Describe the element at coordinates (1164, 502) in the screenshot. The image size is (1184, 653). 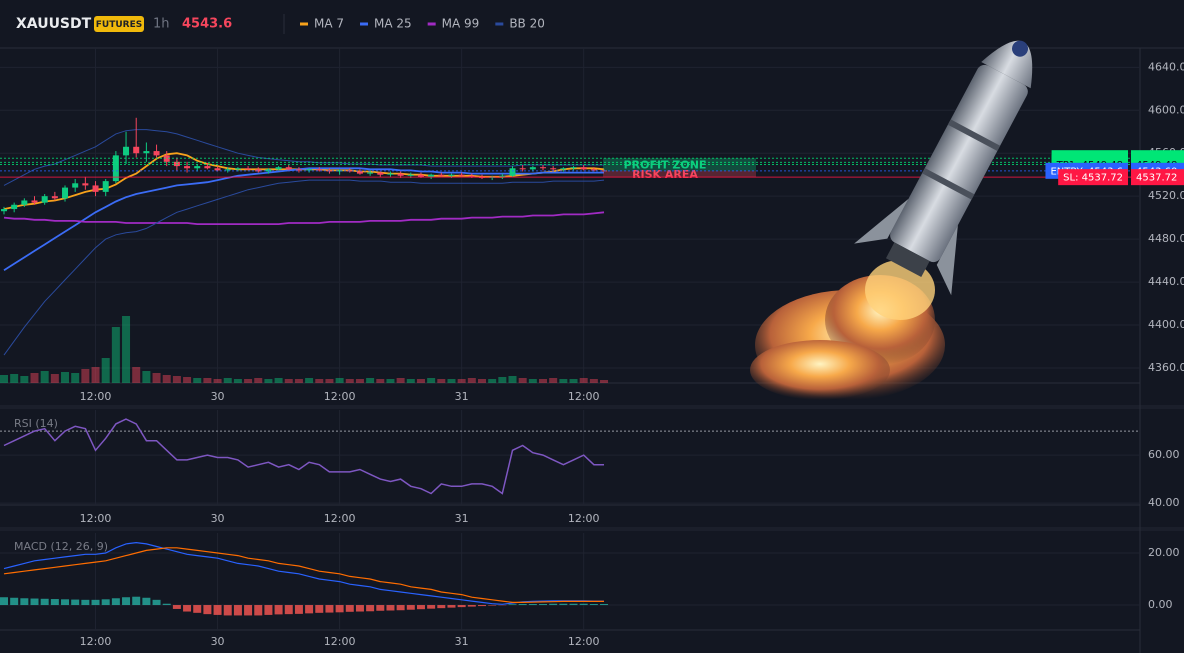
I see `y-tick-label: 40.00` at that location.